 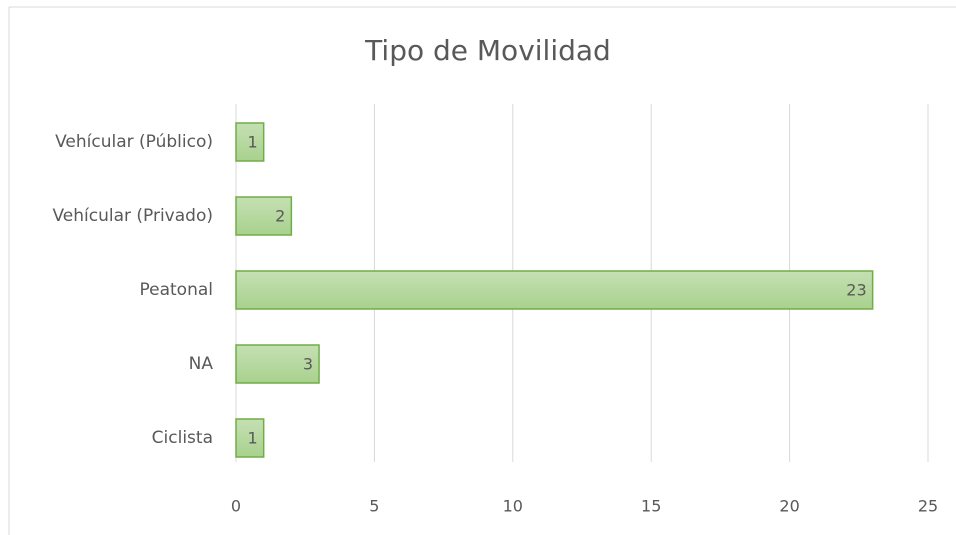 I want to click on y-tick-label: Ciclista, so click(x=182, y=438).